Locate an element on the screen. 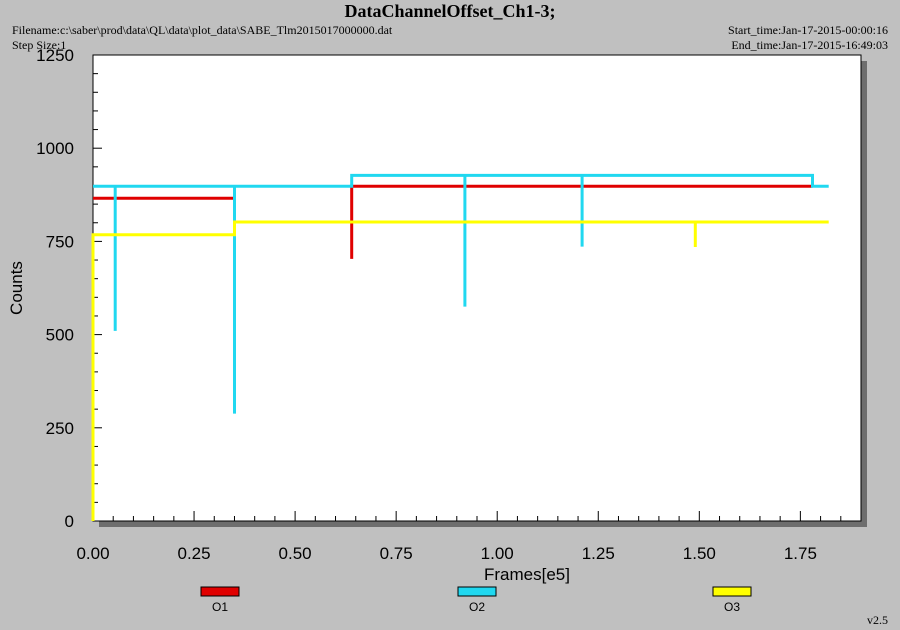 This screenshot has width=900, height=630. start-time-label: Start_time:Jan-17-2015-00:00:16 is located at coordinates (808, 30).